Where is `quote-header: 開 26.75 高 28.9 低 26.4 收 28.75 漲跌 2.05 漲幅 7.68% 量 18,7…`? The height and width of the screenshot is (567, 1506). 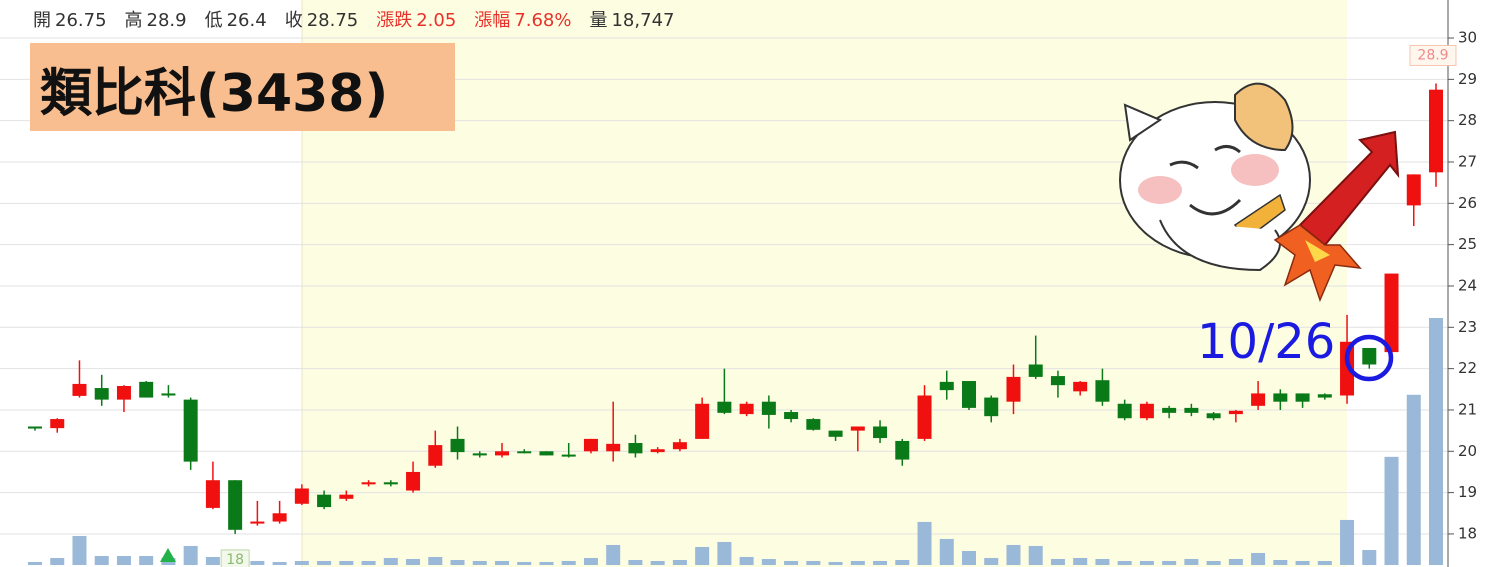
quote-header: 開 26.75 高 28.9 低 26.4 收 28.75 漲跌 2.05 漲幅 7.68% 量 18,7… is located at coordinates (355, 19).